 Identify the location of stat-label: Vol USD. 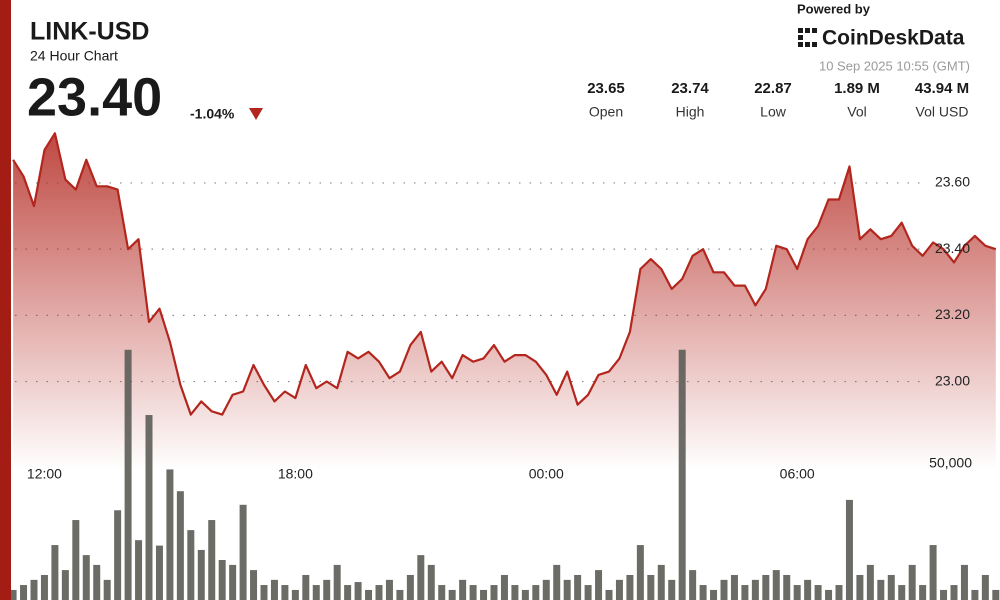
(942, 112).